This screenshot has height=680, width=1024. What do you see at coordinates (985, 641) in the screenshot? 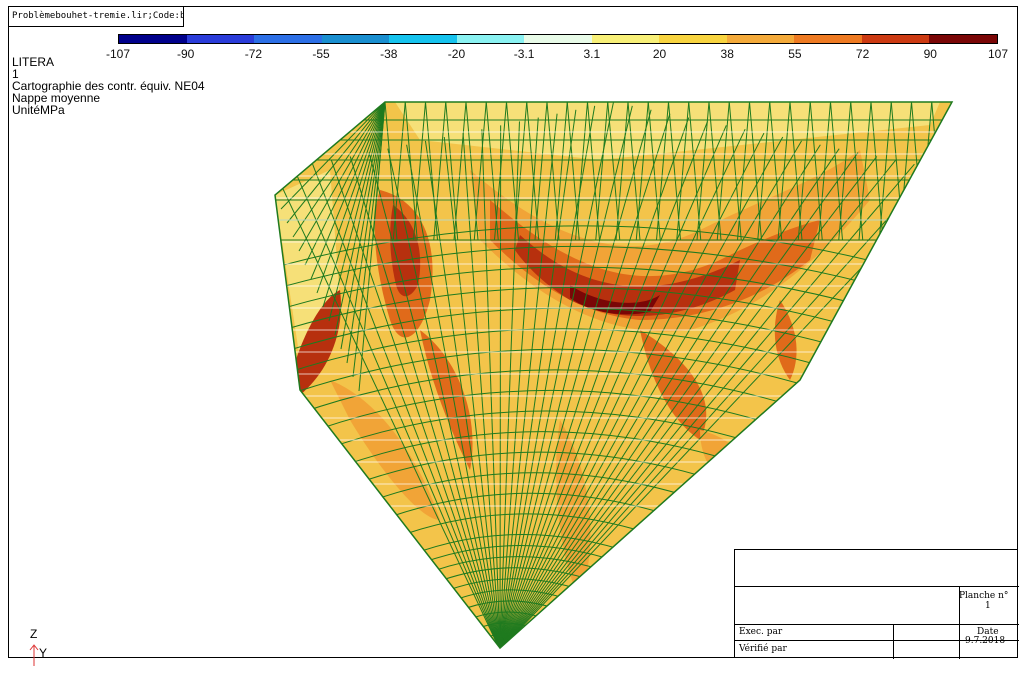
I see `date-value: 9.7.2018` at bounding box center [985, 641].